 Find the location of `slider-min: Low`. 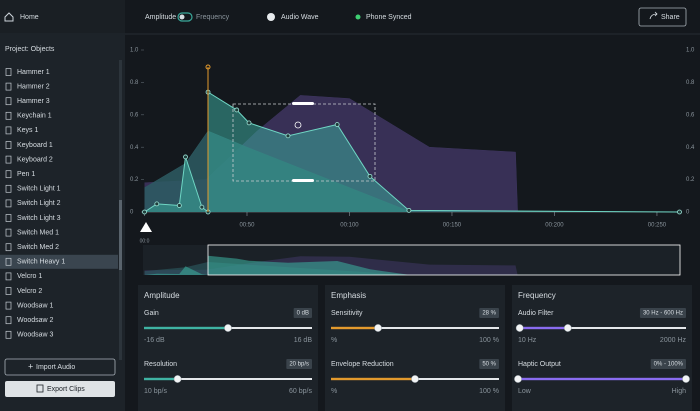

slider-min: Low is located at coordinates (525, 391).